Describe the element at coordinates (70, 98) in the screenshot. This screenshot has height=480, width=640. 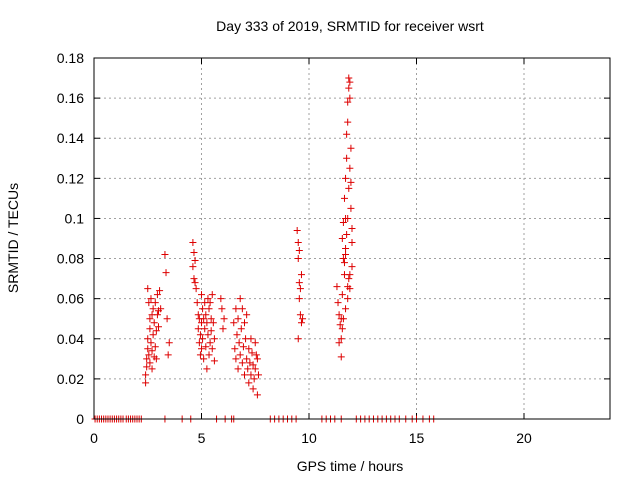
I see `y-tick-label: 0.16` at that location.